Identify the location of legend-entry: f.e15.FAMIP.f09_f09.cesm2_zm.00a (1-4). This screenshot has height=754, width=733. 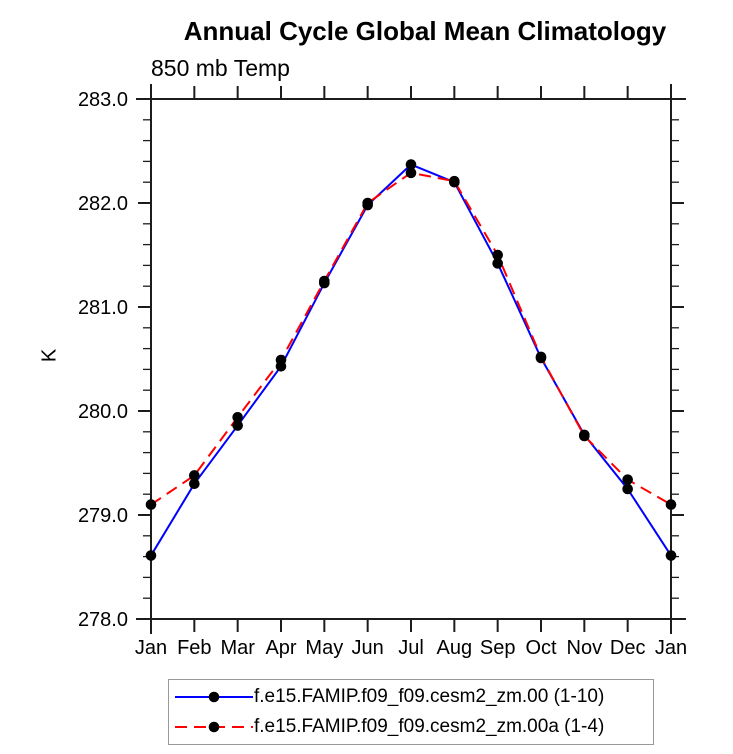
(414, 727).